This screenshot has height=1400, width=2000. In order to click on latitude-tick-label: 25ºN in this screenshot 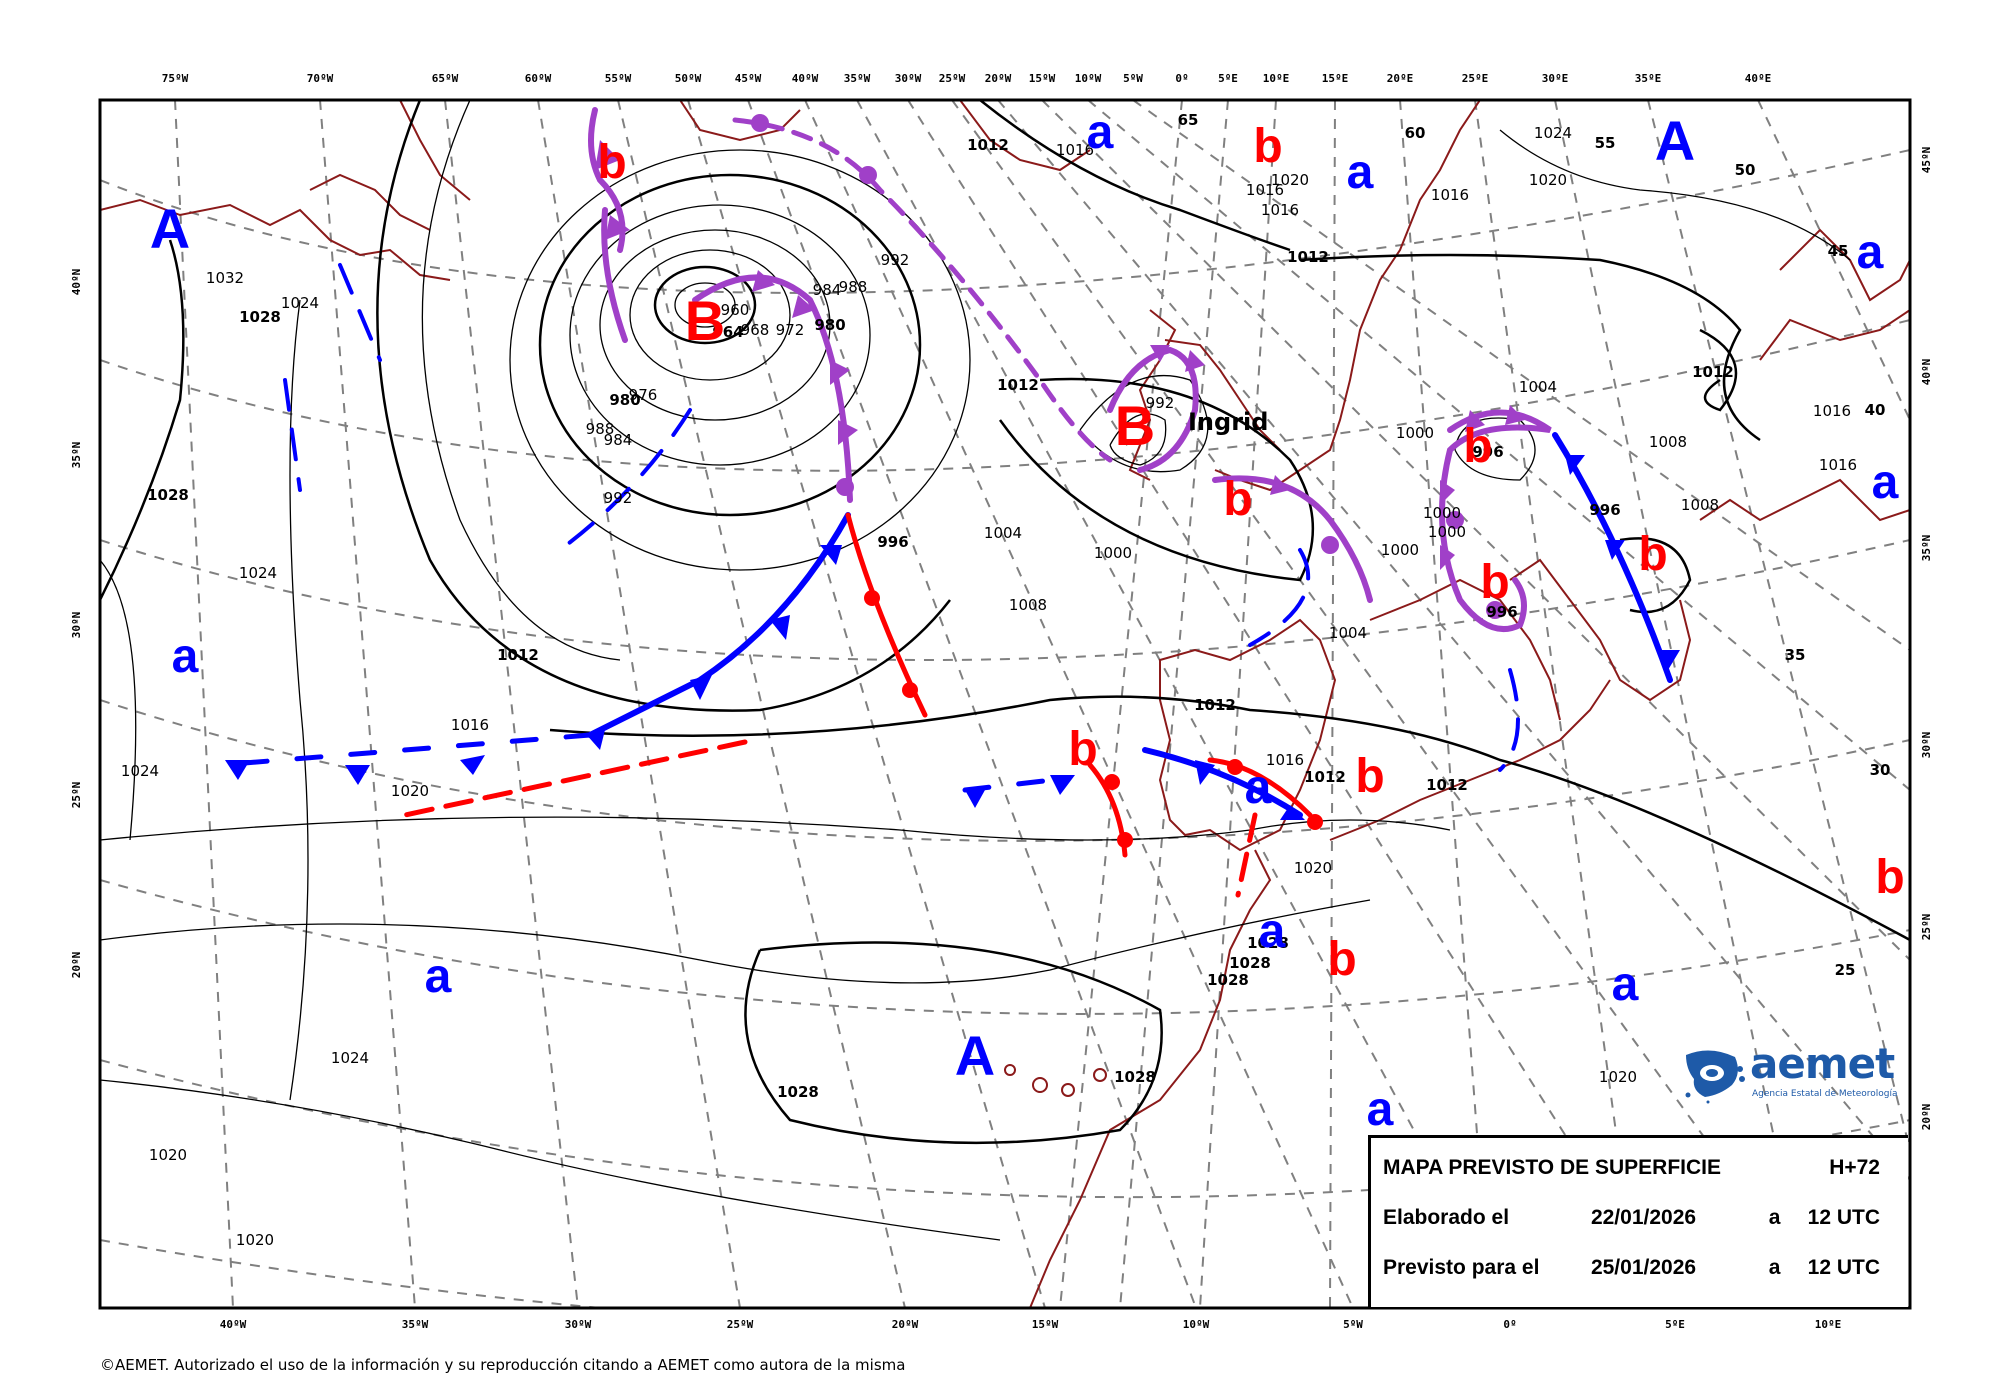, I will do `click(76, 795)`.